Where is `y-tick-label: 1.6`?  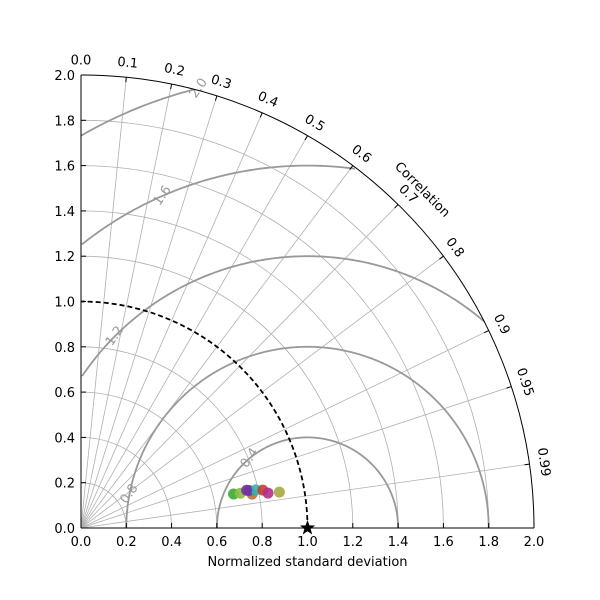
y-tick-label: 1.6 is located at coordinates (64, 167).